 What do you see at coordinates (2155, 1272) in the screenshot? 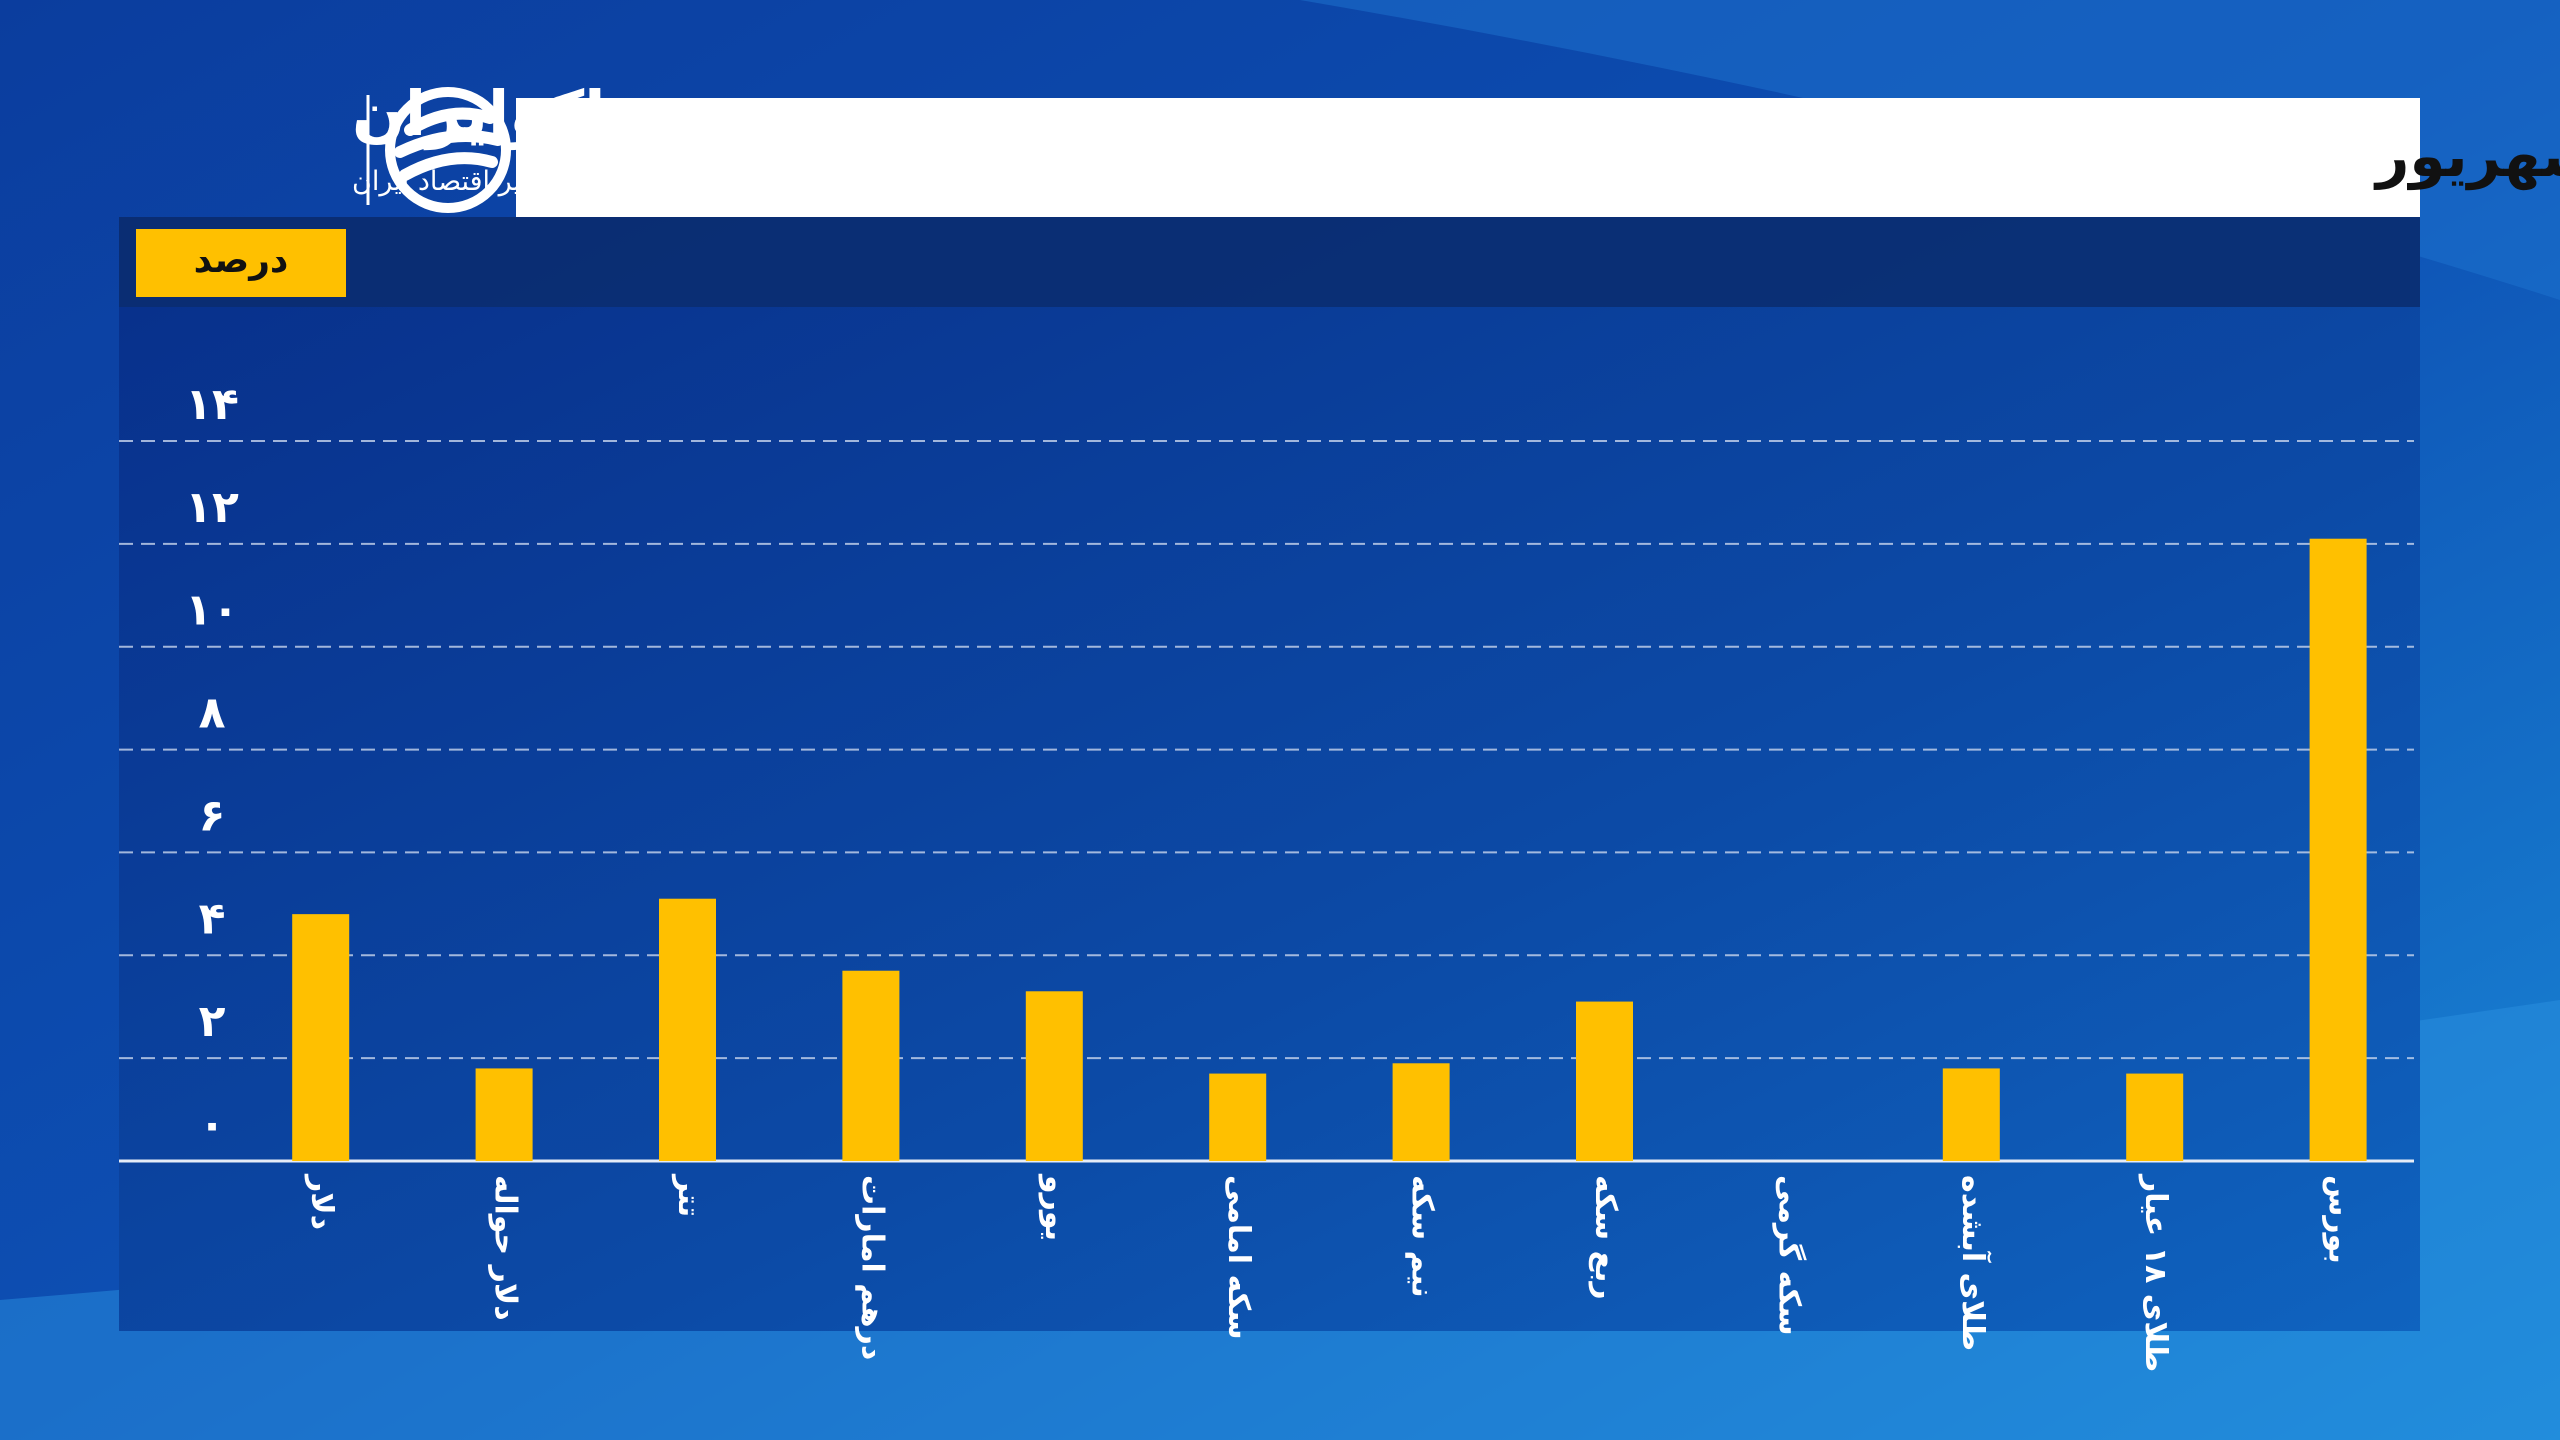
I see `x-tick-label: طلای ۱۸ عیار` at bounding box center [2155, 1272].